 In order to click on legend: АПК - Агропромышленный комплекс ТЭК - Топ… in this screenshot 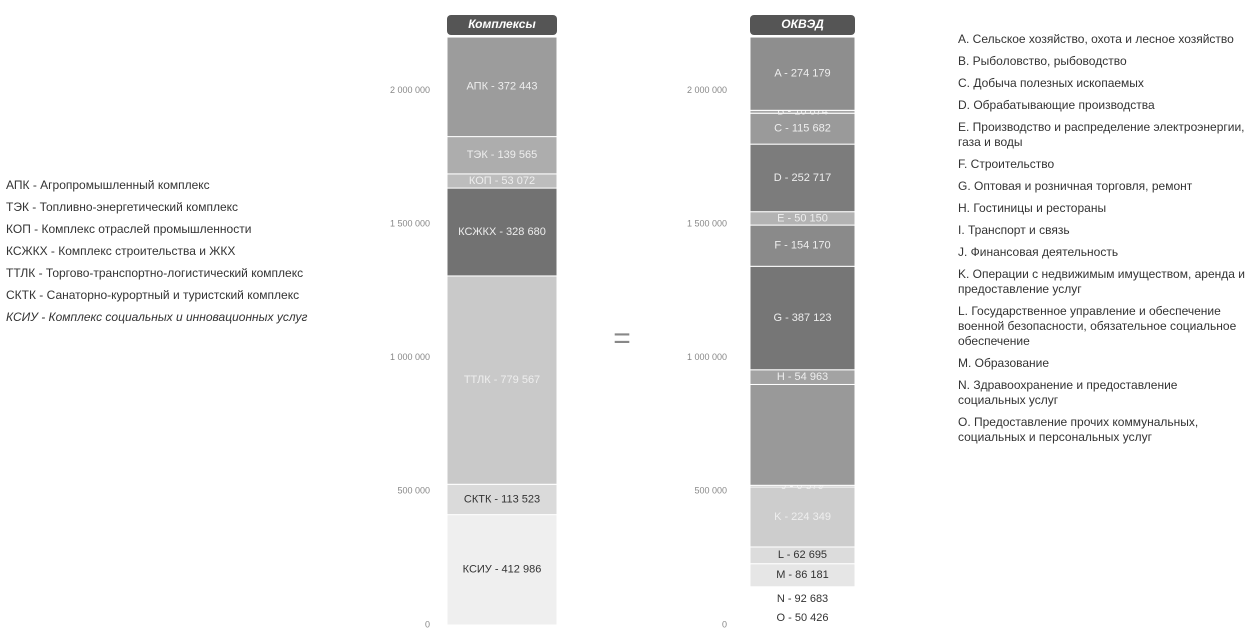, I will do `click(166, 251)`.